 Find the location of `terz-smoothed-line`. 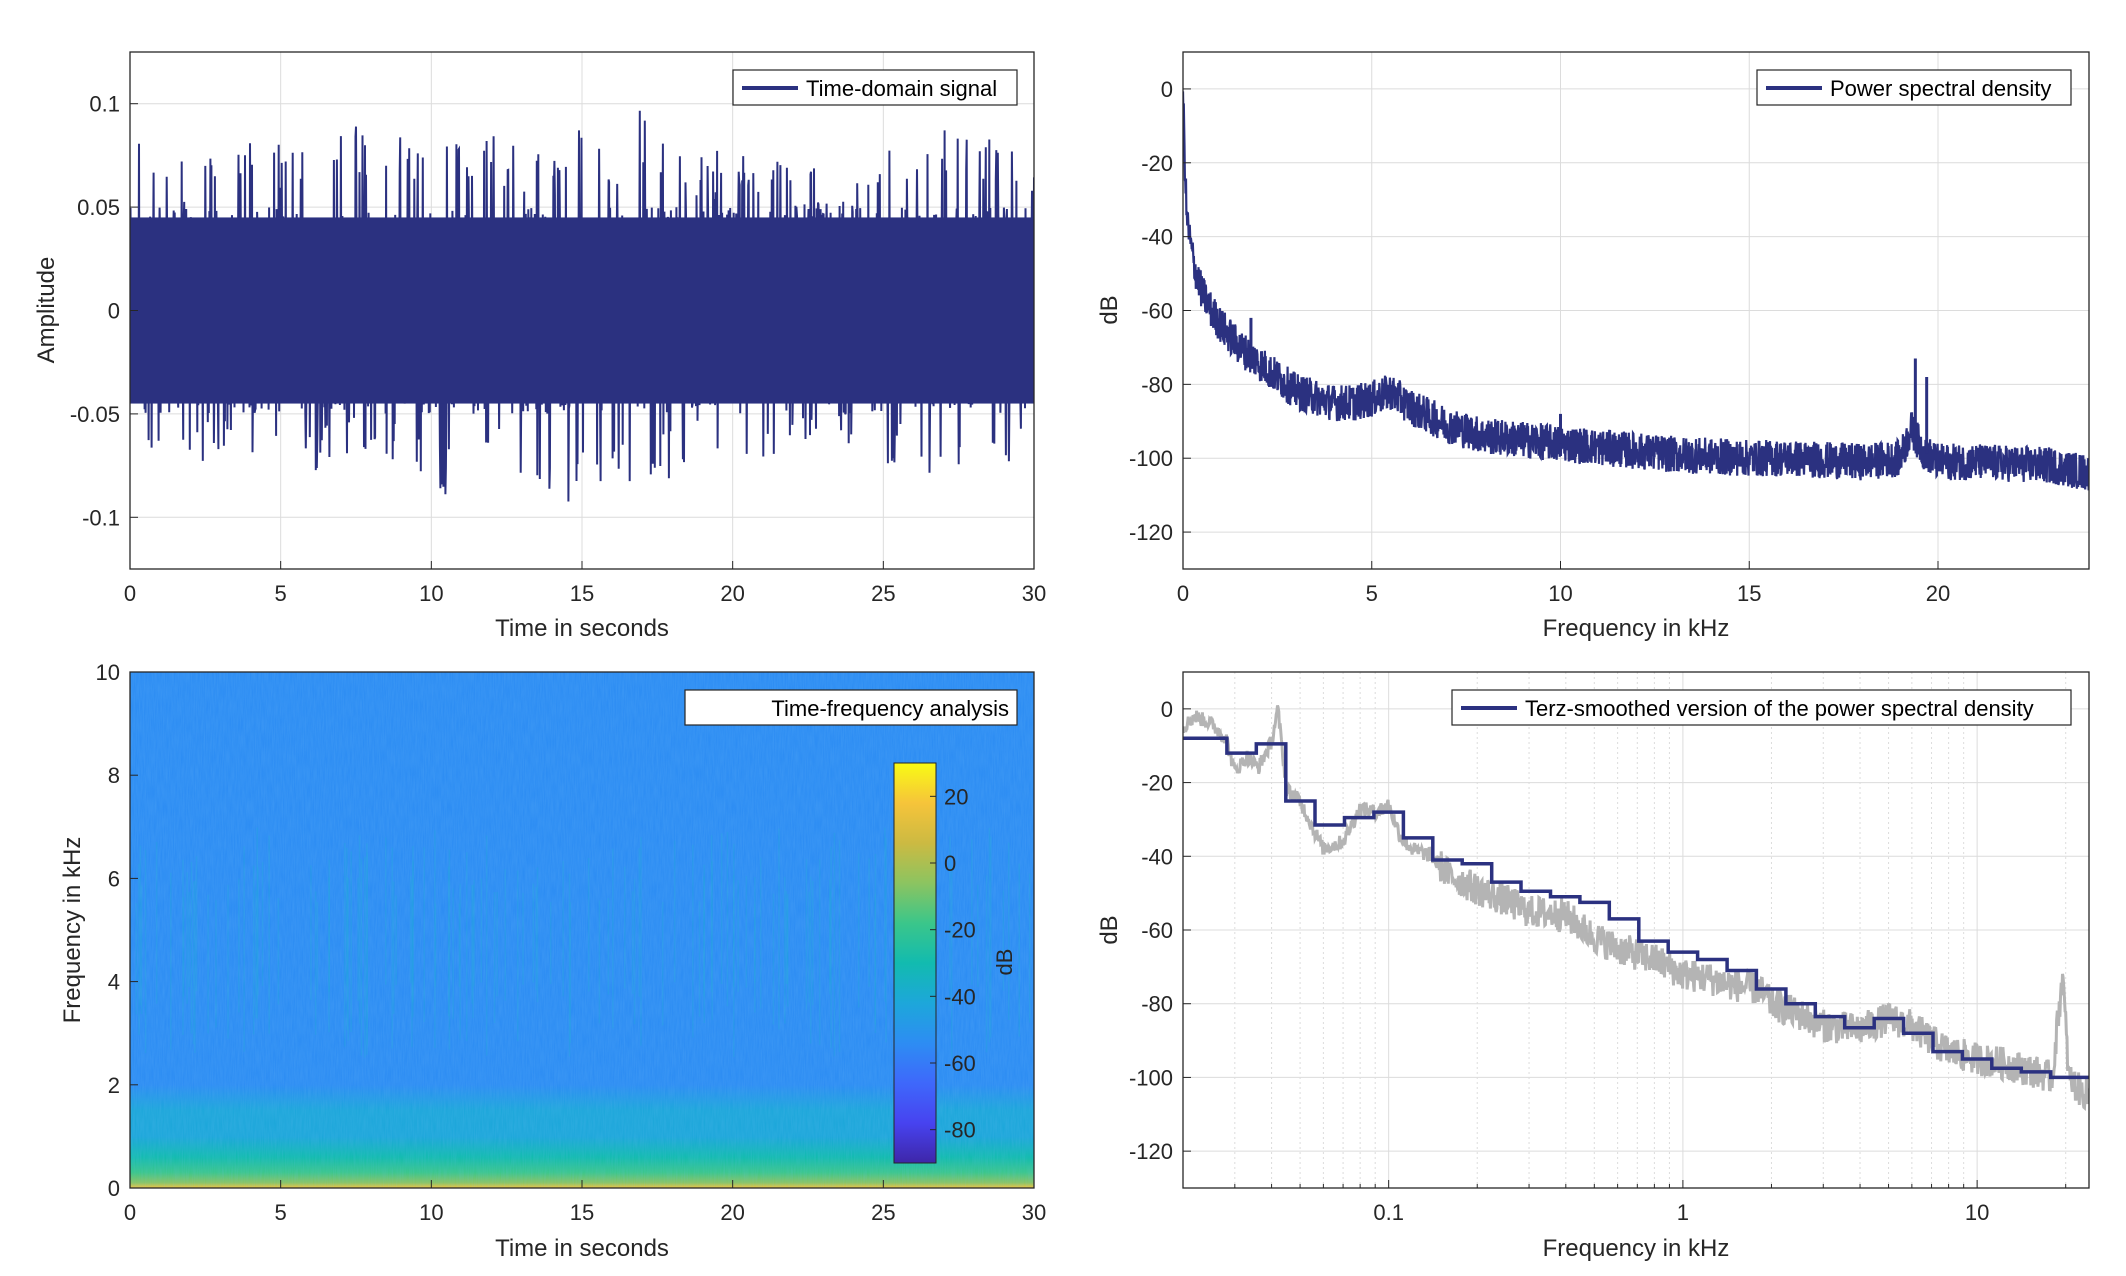

terz-smoothed-line is located at coordinates (1636, 908).